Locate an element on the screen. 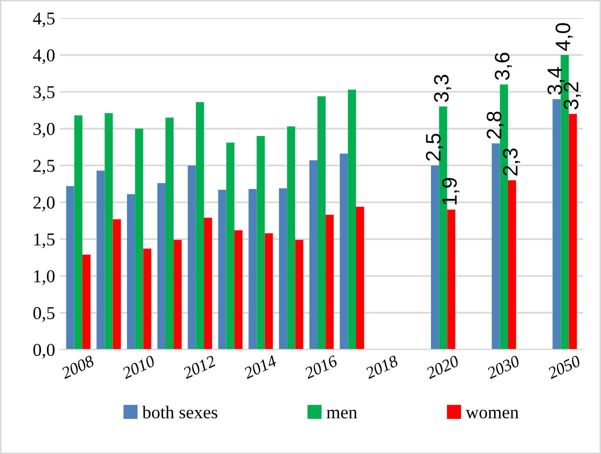 The height and width of the screenshot is (454, 601). y-tick-label: 4,5 is located at coordinates (44, 20).